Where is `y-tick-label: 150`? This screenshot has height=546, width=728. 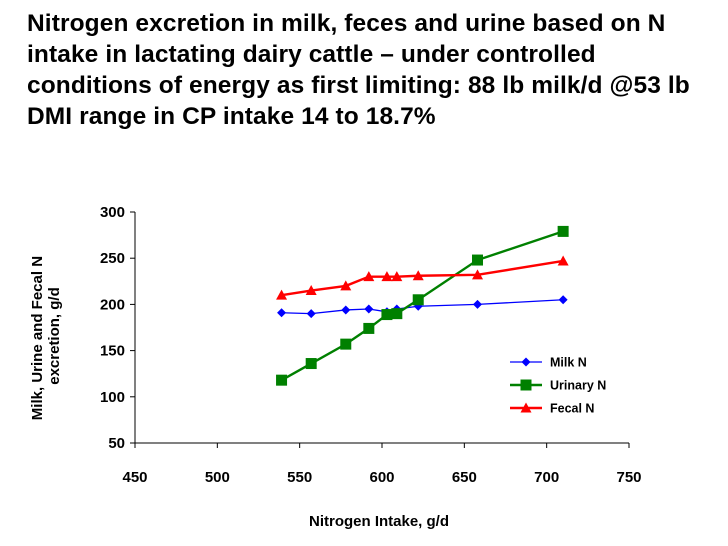
y-tick-label: 150 is located at coordinates (112, 351).